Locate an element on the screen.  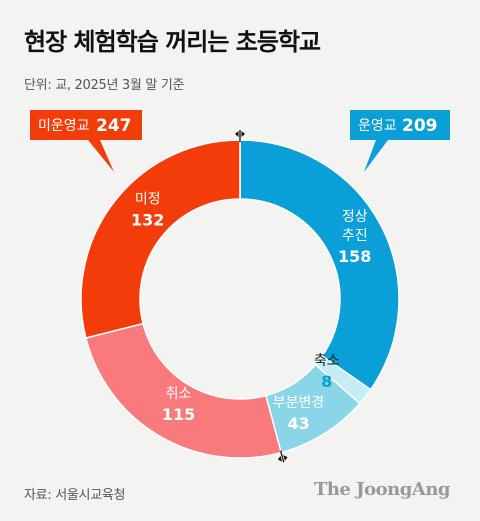
slice-value: 8 is located at coordinates (326, 381).